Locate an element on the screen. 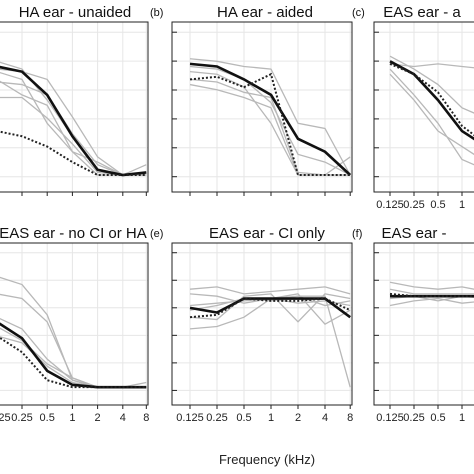  panel-title: EAS ear - CI only is located at coordinates (267, 233).